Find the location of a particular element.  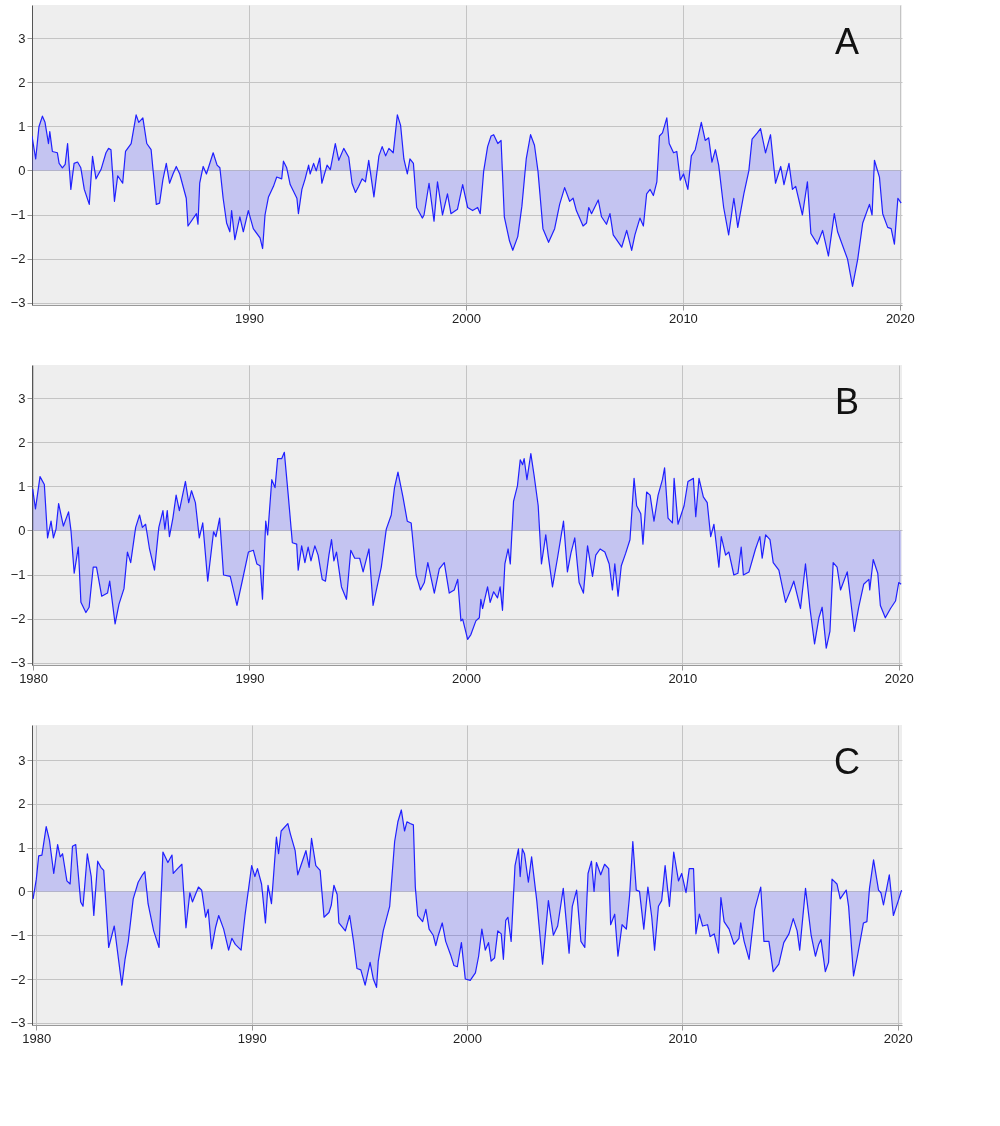

annotation: C is located at coordinates (847, 761).